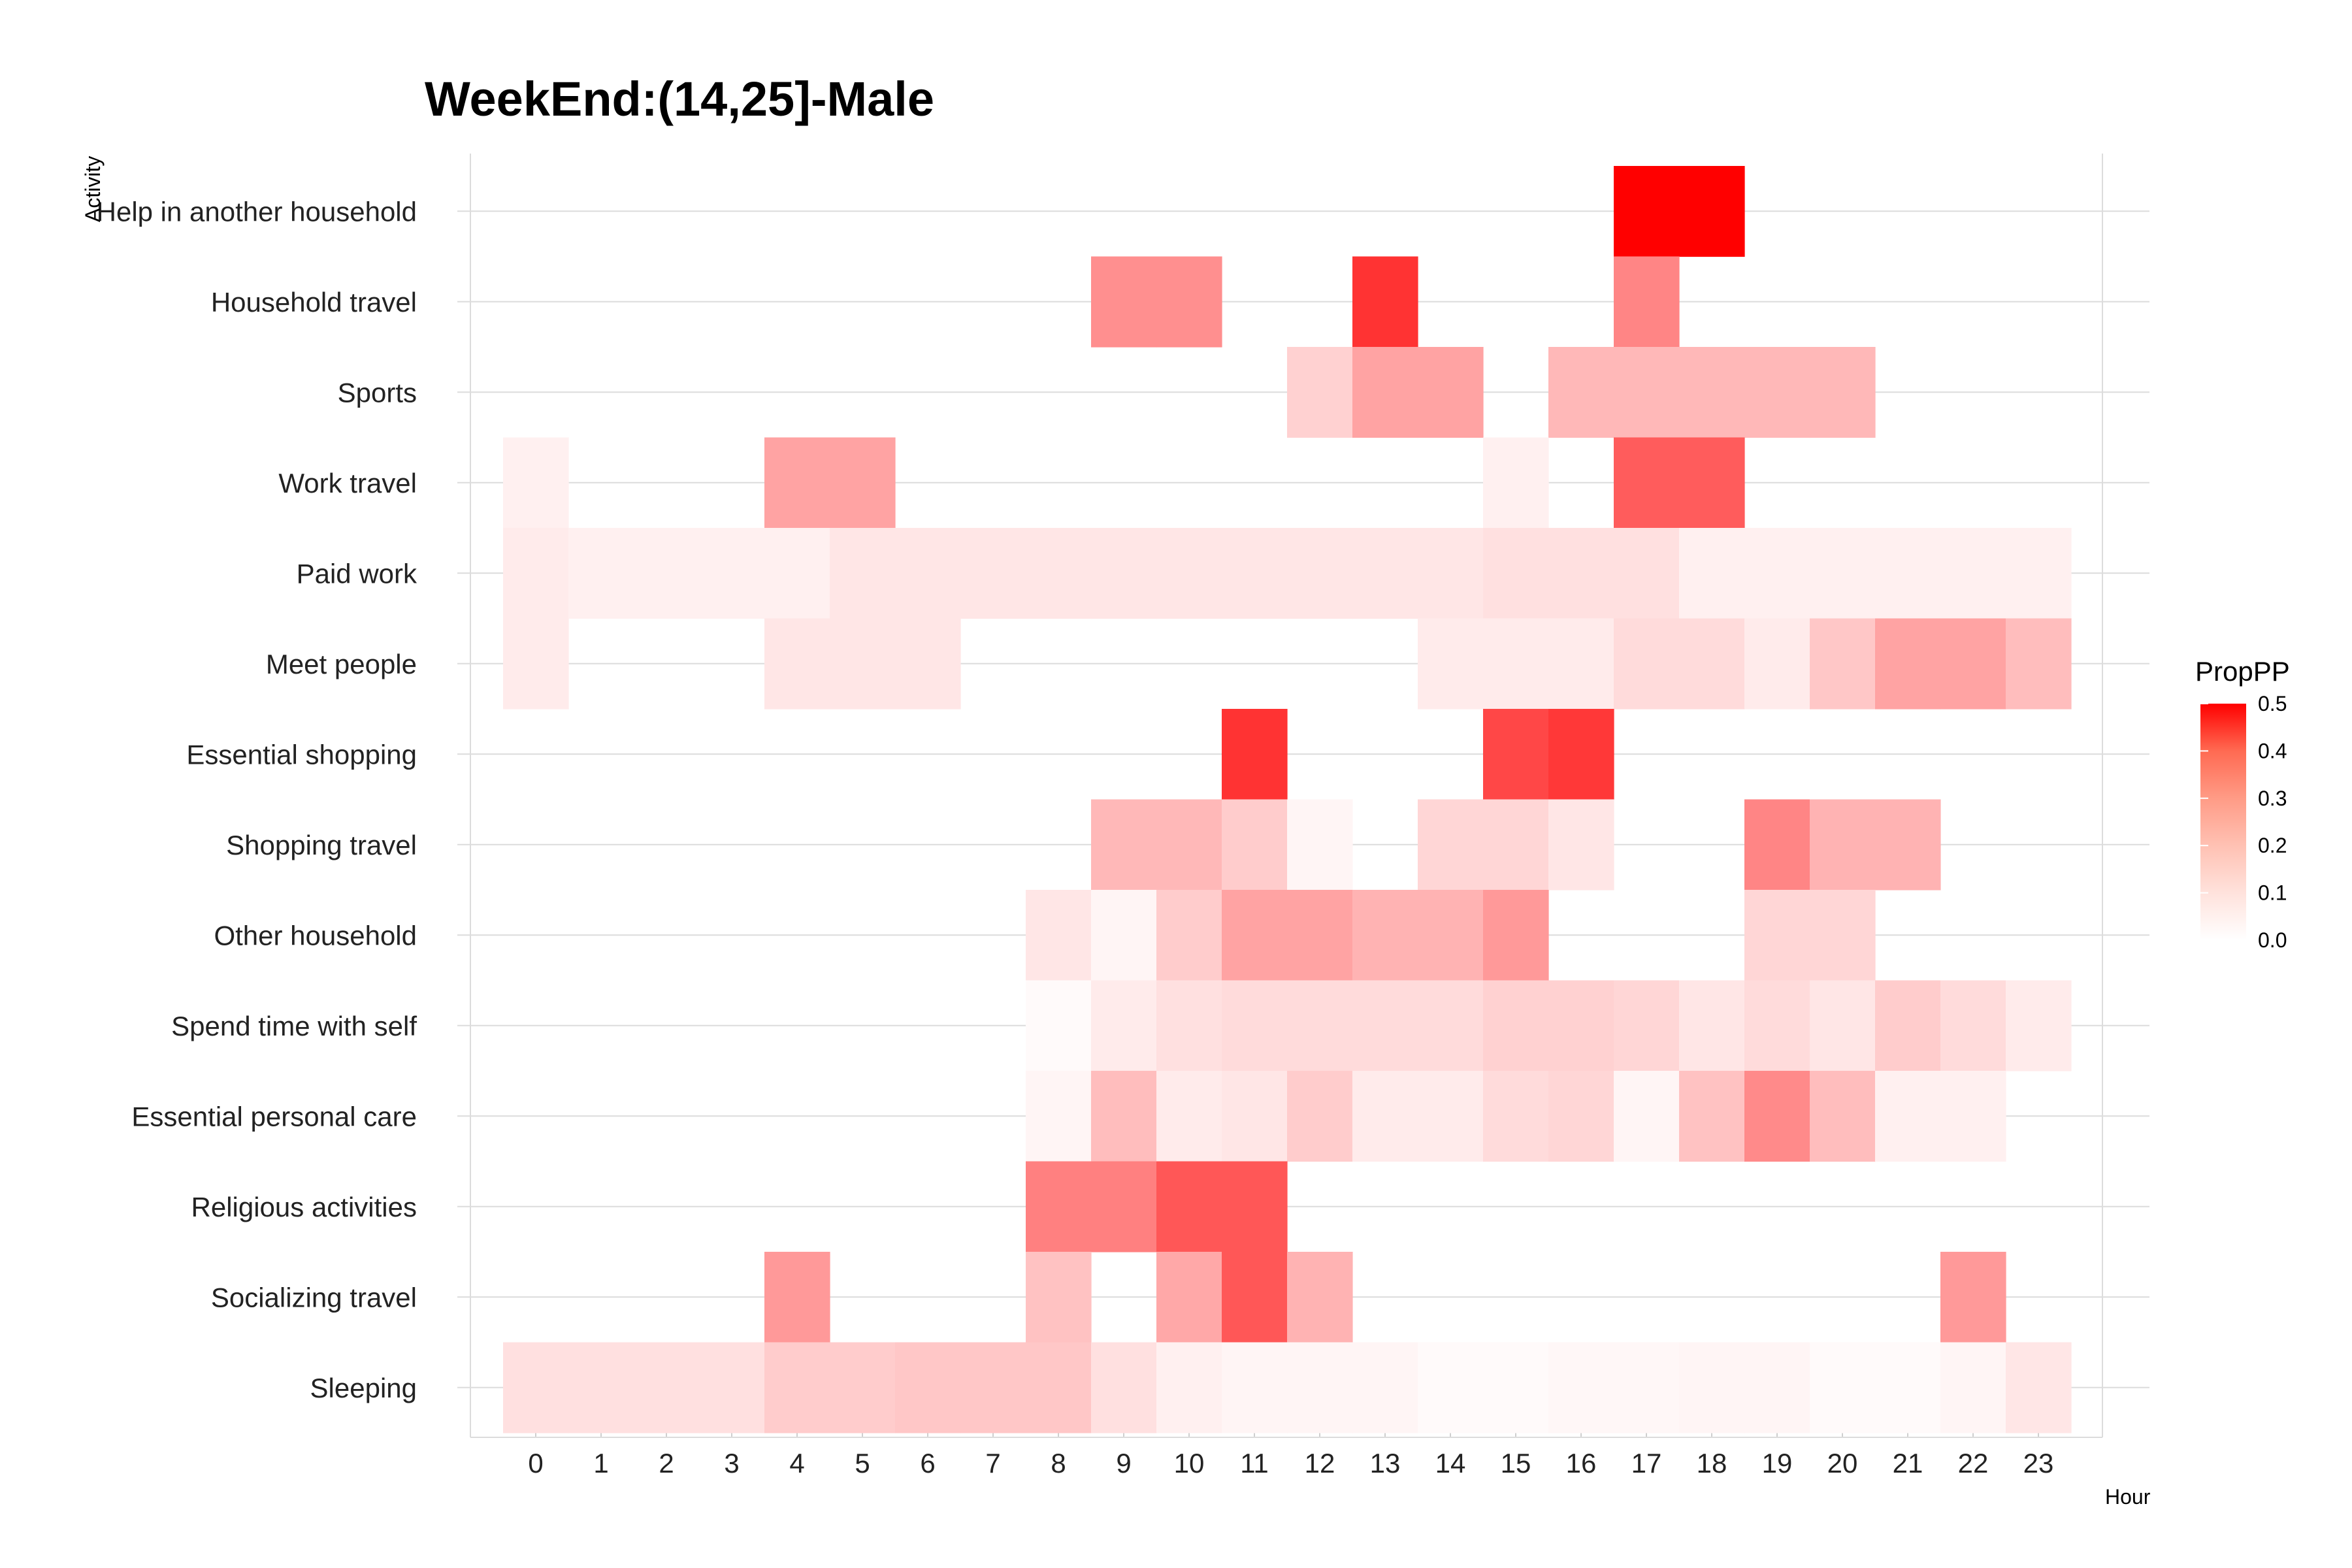 Image resolution: width=2352 pixels, height=1568 pixels. What do you see at coordinates (927, 1463) in the screenshot?
I see `x-tick-label: 6` at bounding box center [927, 1463].